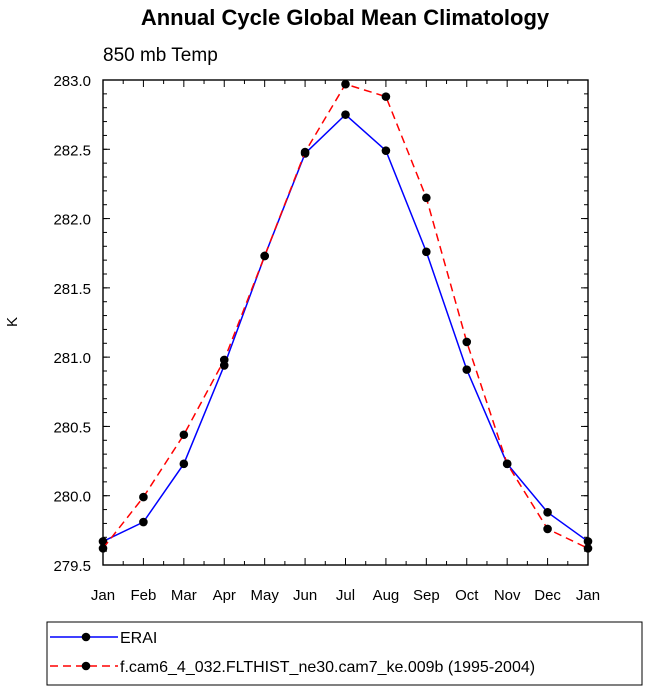  I want to click on legend-box, so click(344, 653).